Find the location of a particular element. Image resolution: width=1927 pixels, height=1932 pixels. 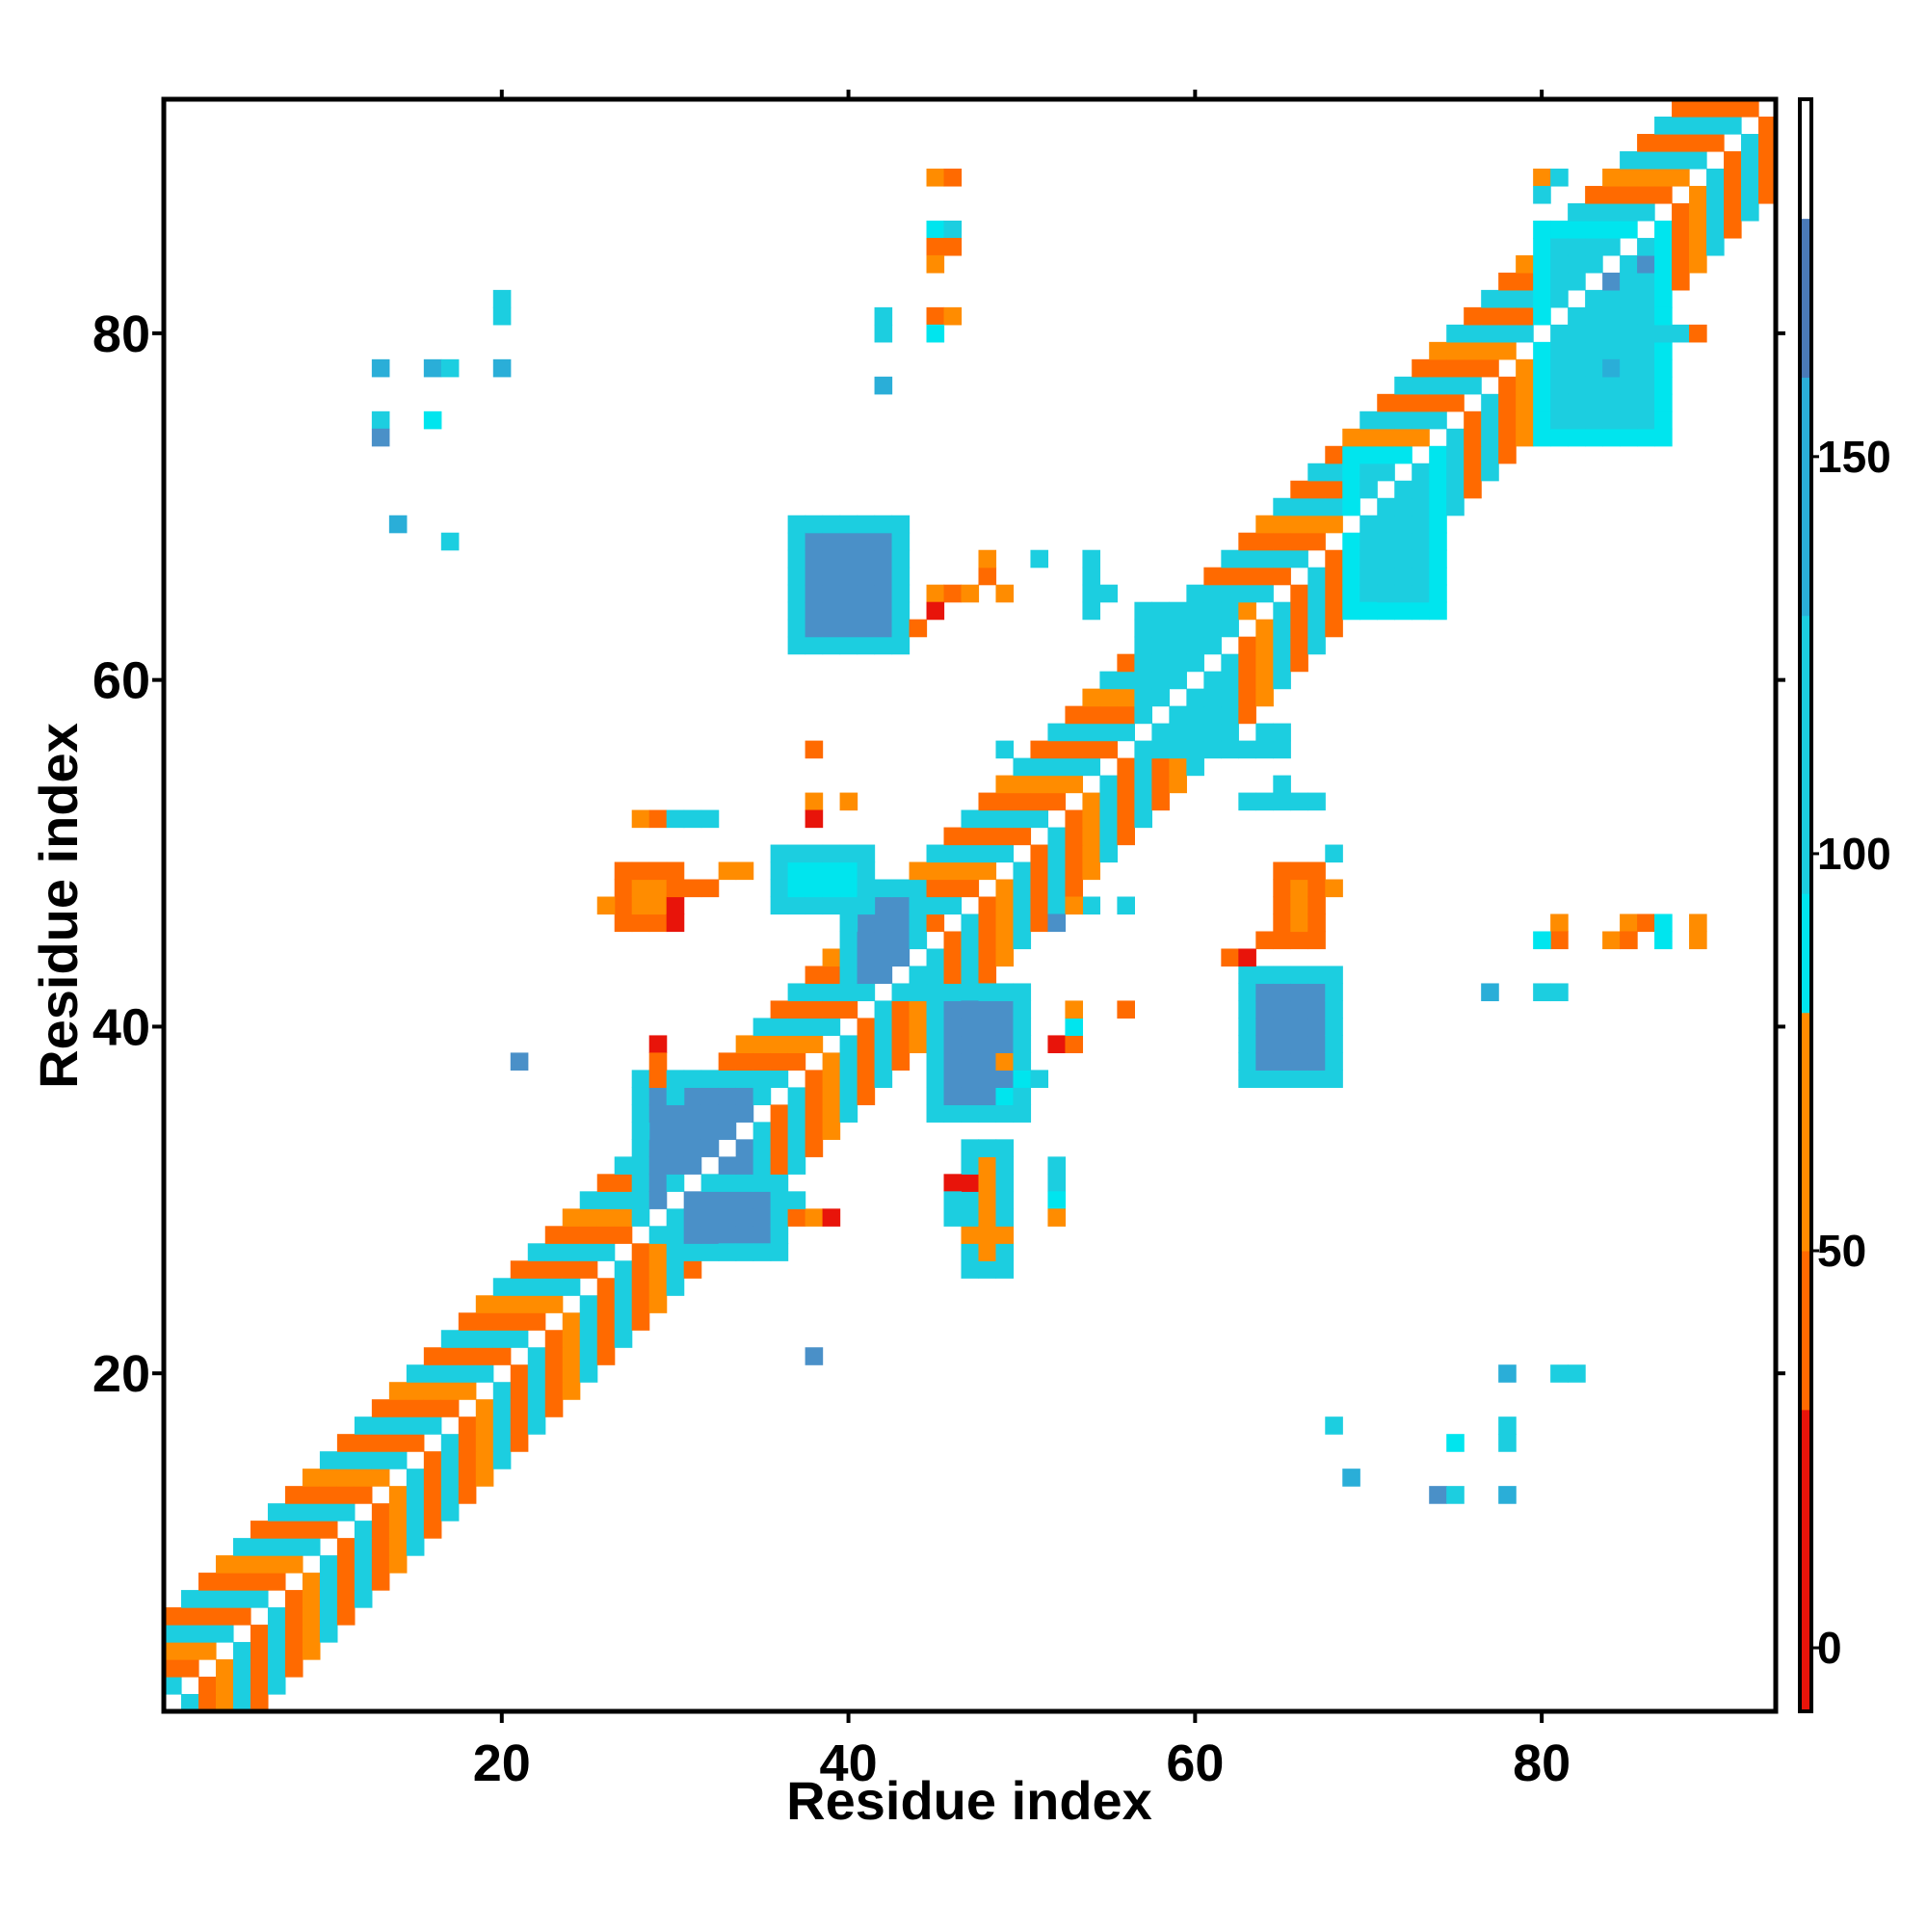

y-tick-label: 80 is located at coordinates (121, 334).